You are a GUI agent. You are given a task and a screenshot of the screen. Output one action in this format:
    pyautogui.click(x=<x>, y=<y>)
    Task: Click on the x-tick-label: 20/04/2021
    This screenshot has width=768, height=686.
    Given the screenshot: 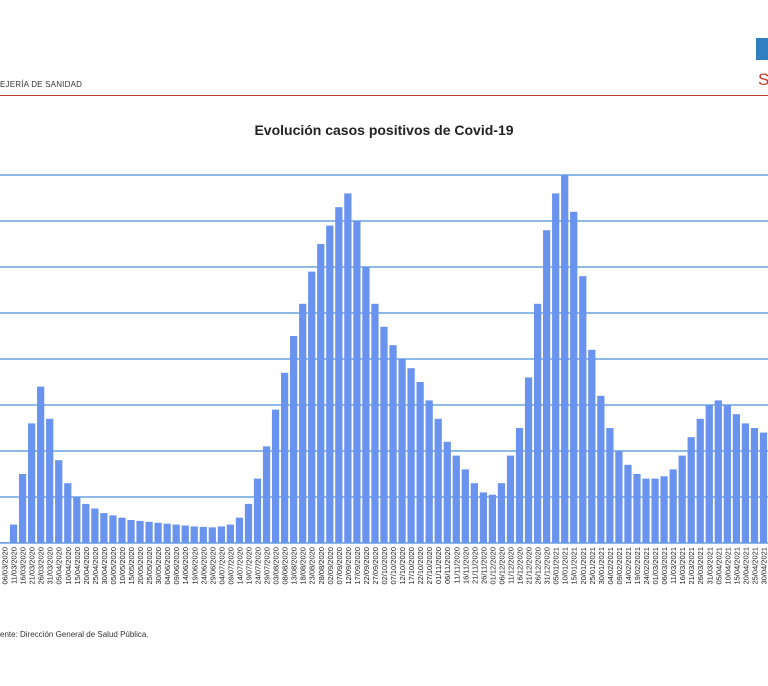 What is the action you would take?
    pyautogui.click(x=745, y=566)
    